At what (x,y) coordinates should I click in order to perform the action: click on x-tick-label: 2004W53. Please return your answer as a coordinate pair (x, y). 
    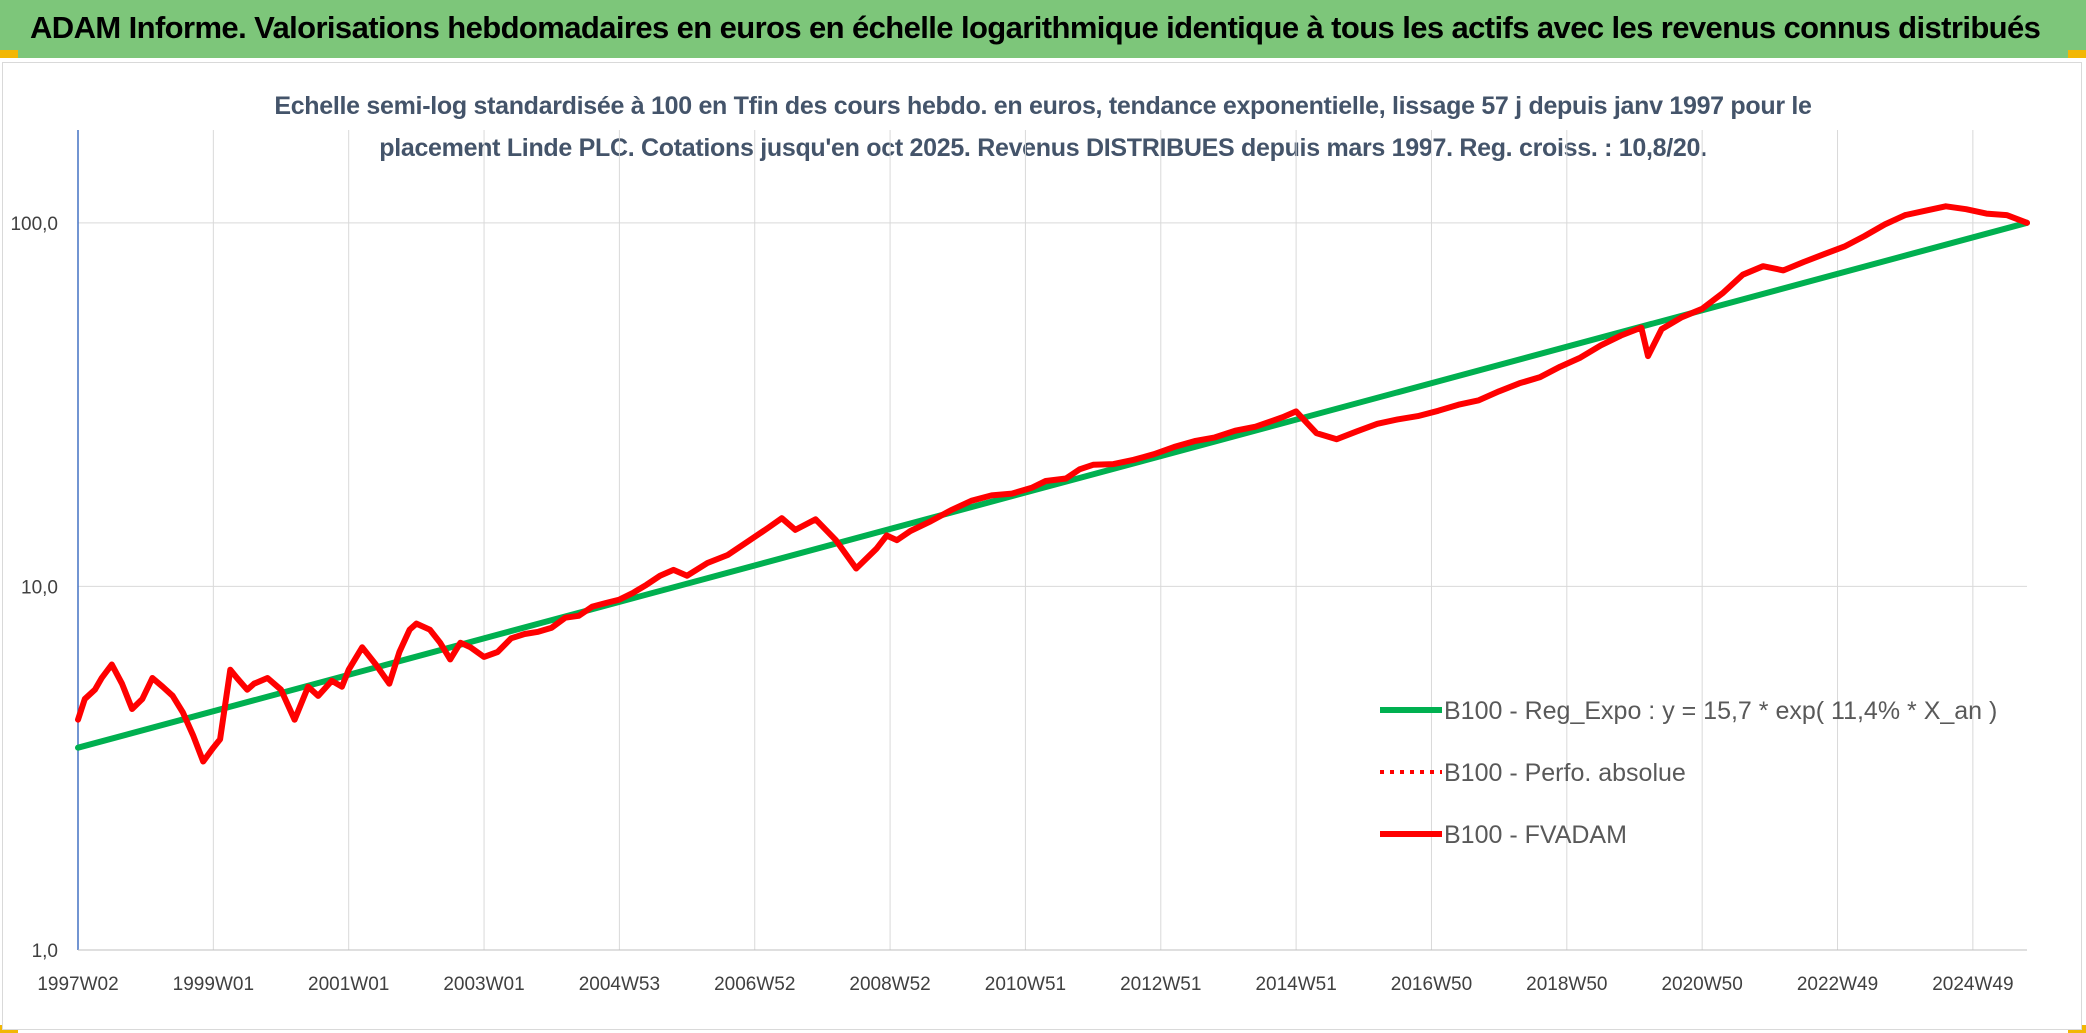
    Looking at the image, I should click on (619, 984).